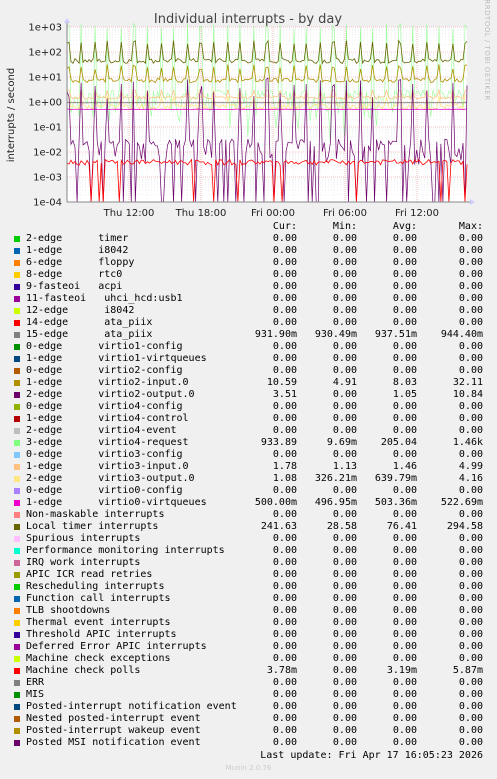  Describe the element at coordinates (89, 334) in the screenshot. I see `series-name: 15-edge ata_piix` at that location.